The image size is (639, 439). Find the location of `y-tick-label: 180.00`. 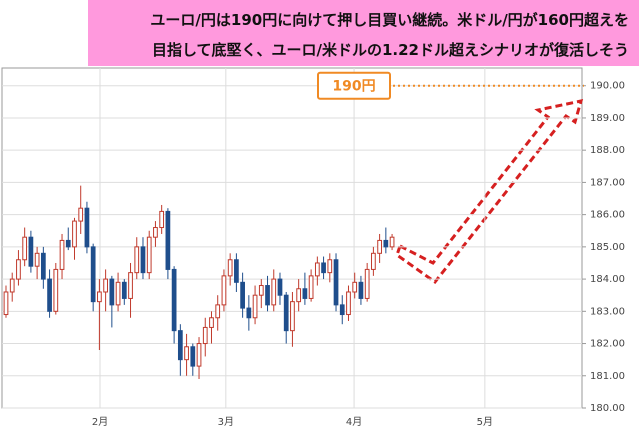

y-tick-label: 180.00 is located at coordinates (607, 408).